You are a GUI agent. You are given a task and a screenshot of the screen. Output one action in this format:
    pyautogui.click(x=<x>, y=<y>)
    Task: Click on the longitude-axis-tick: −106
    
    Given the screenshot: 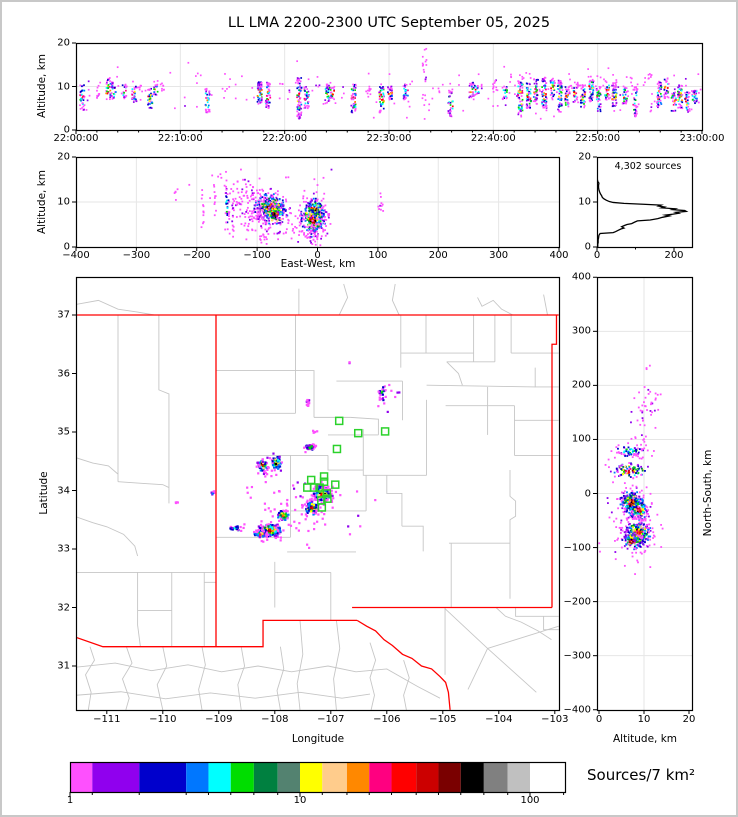 What is the action you would take?
    pyautogui.click(x=387, y=719)
    